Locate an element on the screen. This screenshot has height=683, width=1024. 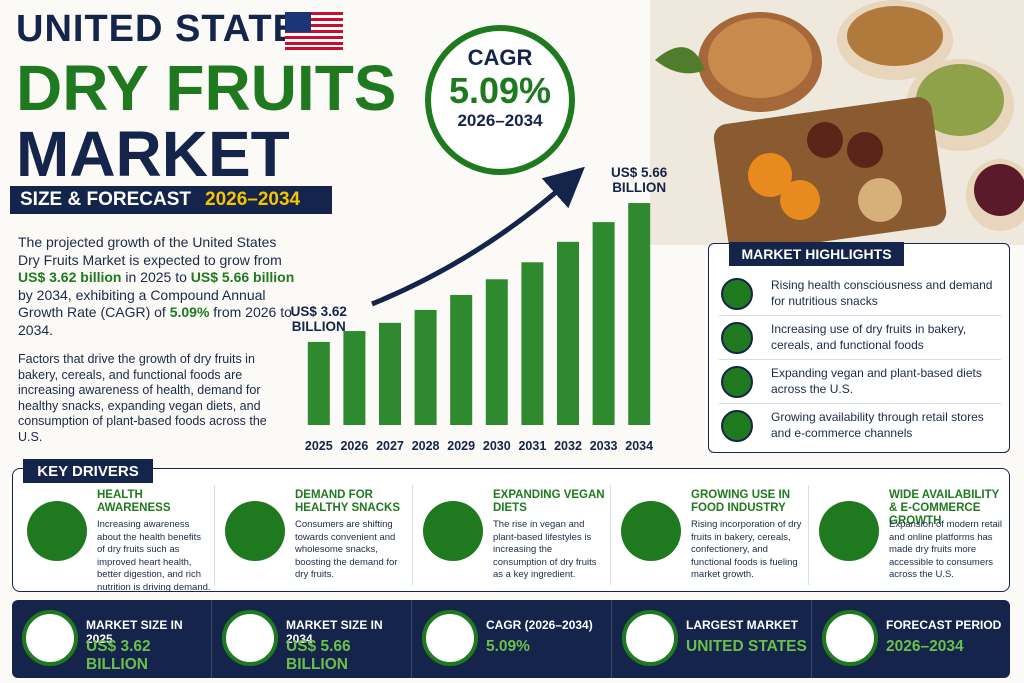
driver-title: DEMAND FOR HEALTHY SNACKS is located at coordinates (347, 501).